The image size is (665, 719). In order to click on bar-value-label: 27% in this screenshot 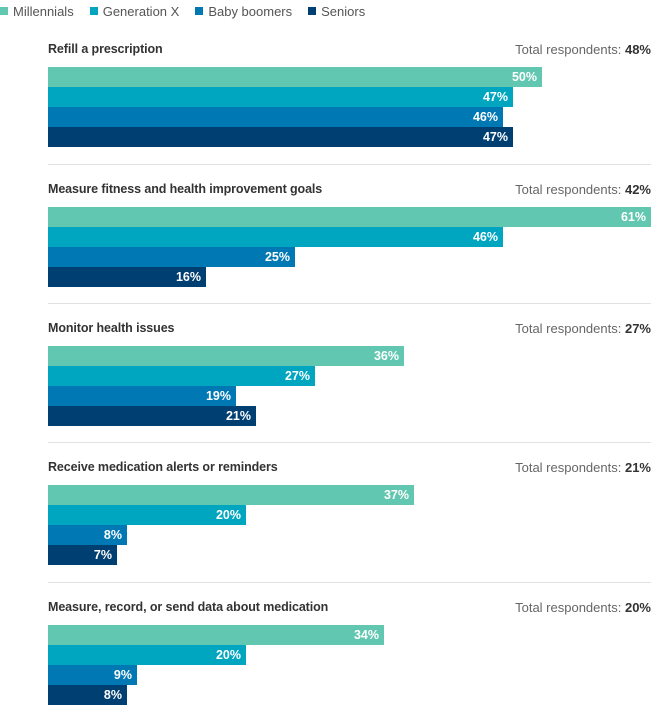, I will do `click(297, 376)`.